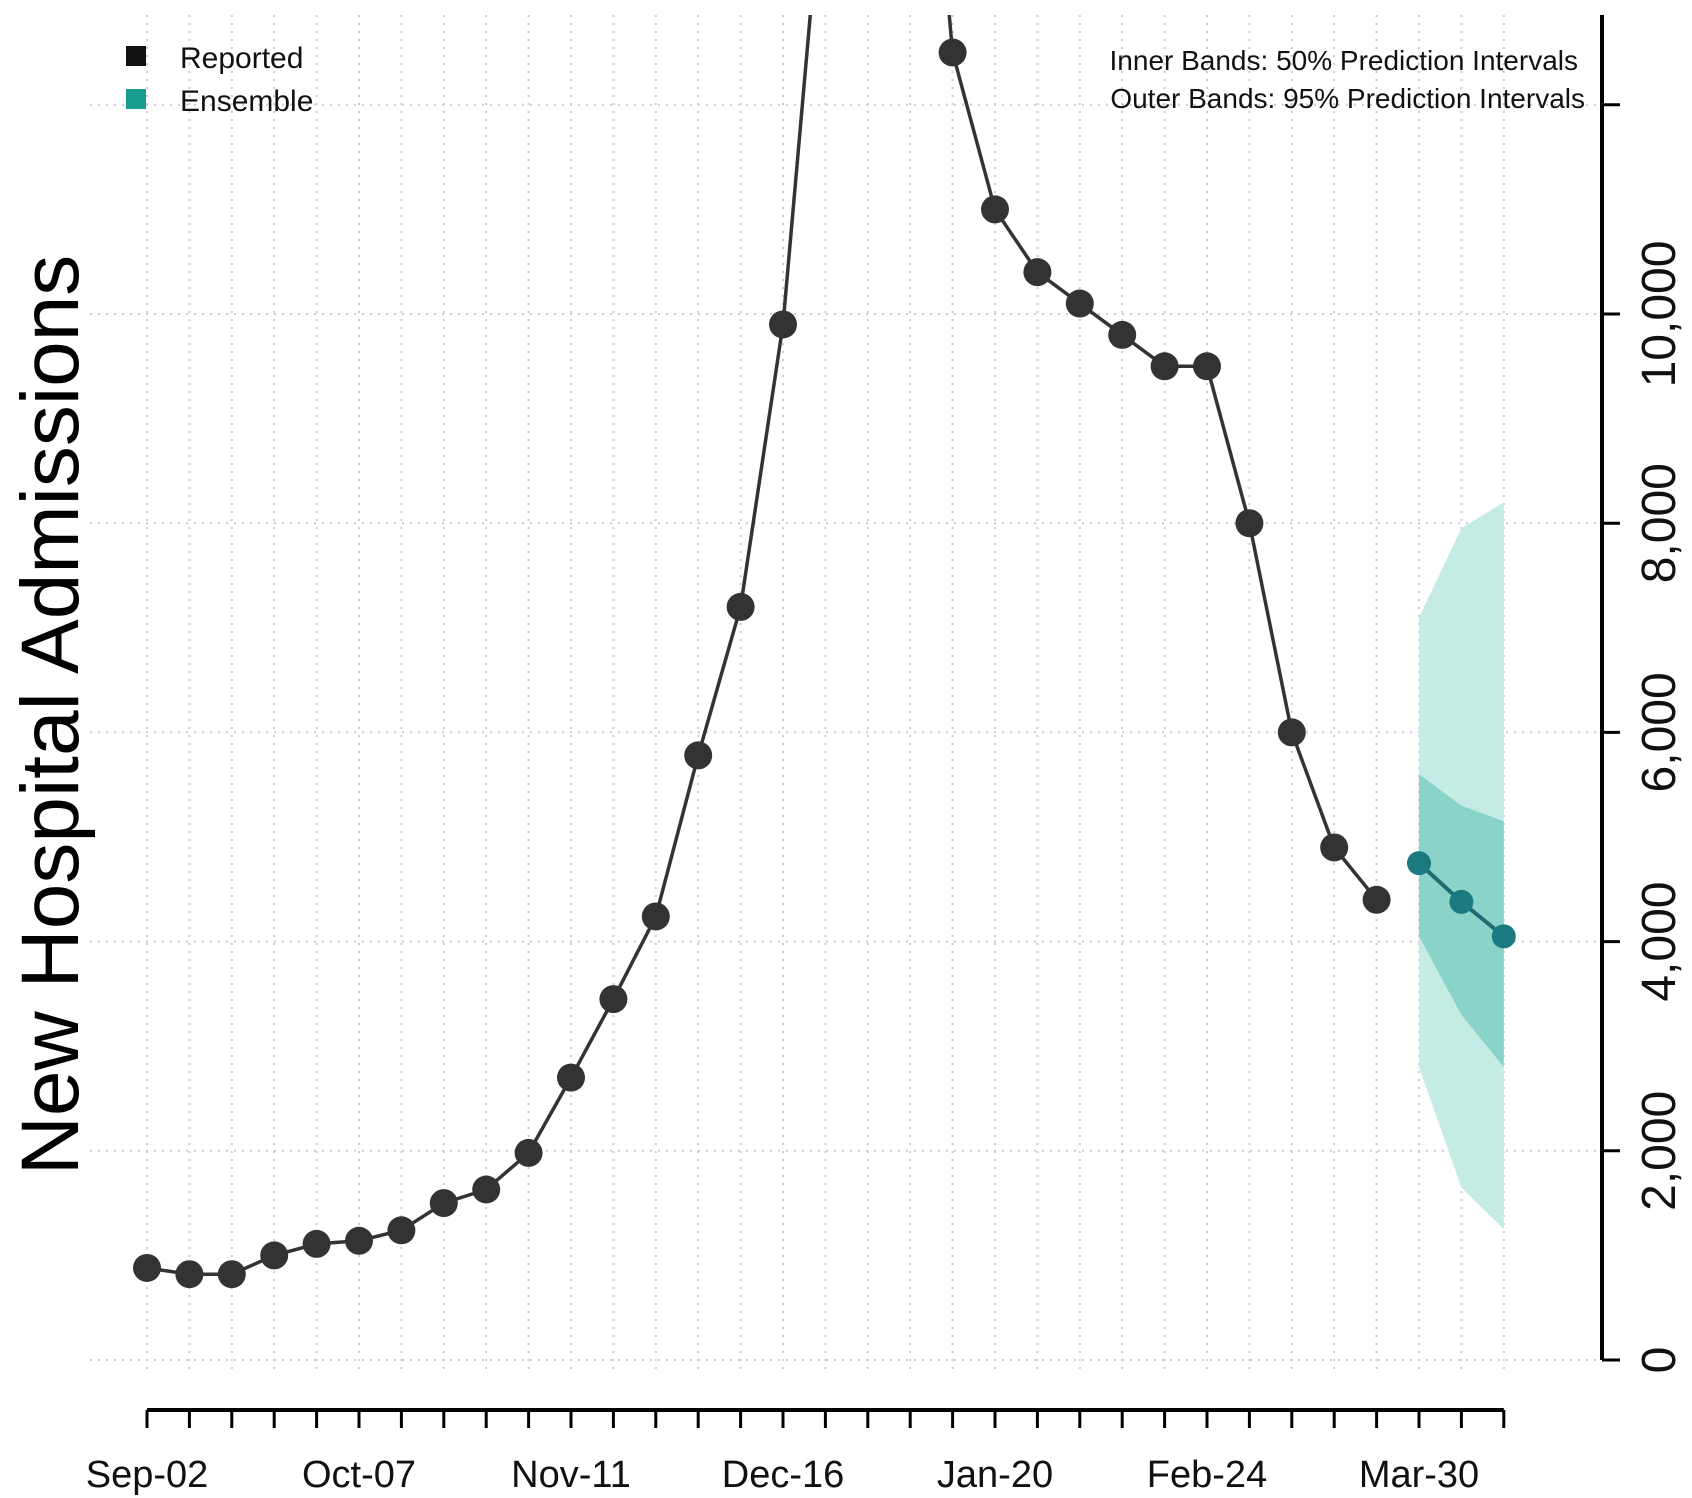  I want to click on y-tick-label: 4,000, so click(1659, 942).